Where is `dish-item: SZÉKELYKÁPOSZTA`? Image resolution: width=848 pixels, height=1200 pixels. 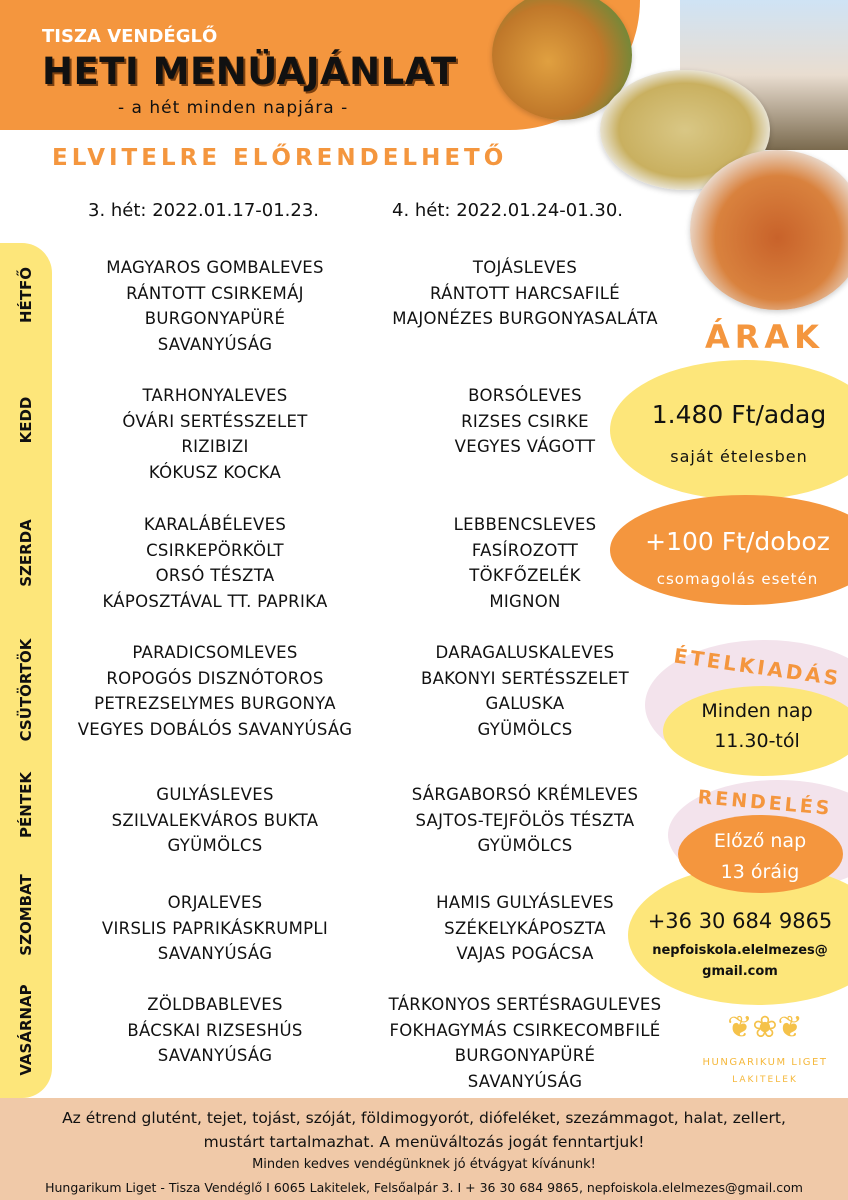 dish-item: SZÉKELYKÁPOSZTA is located at coordinates (525, 928).